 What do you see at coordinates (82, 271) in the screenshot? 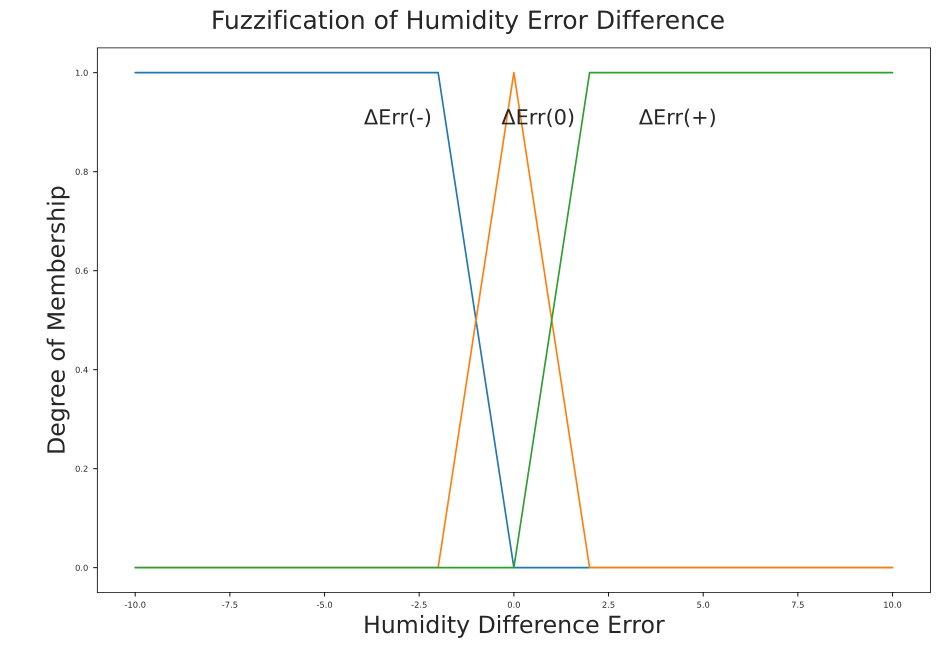
I see `y-tick-label: 0.6` at bounding box center [82, 271].